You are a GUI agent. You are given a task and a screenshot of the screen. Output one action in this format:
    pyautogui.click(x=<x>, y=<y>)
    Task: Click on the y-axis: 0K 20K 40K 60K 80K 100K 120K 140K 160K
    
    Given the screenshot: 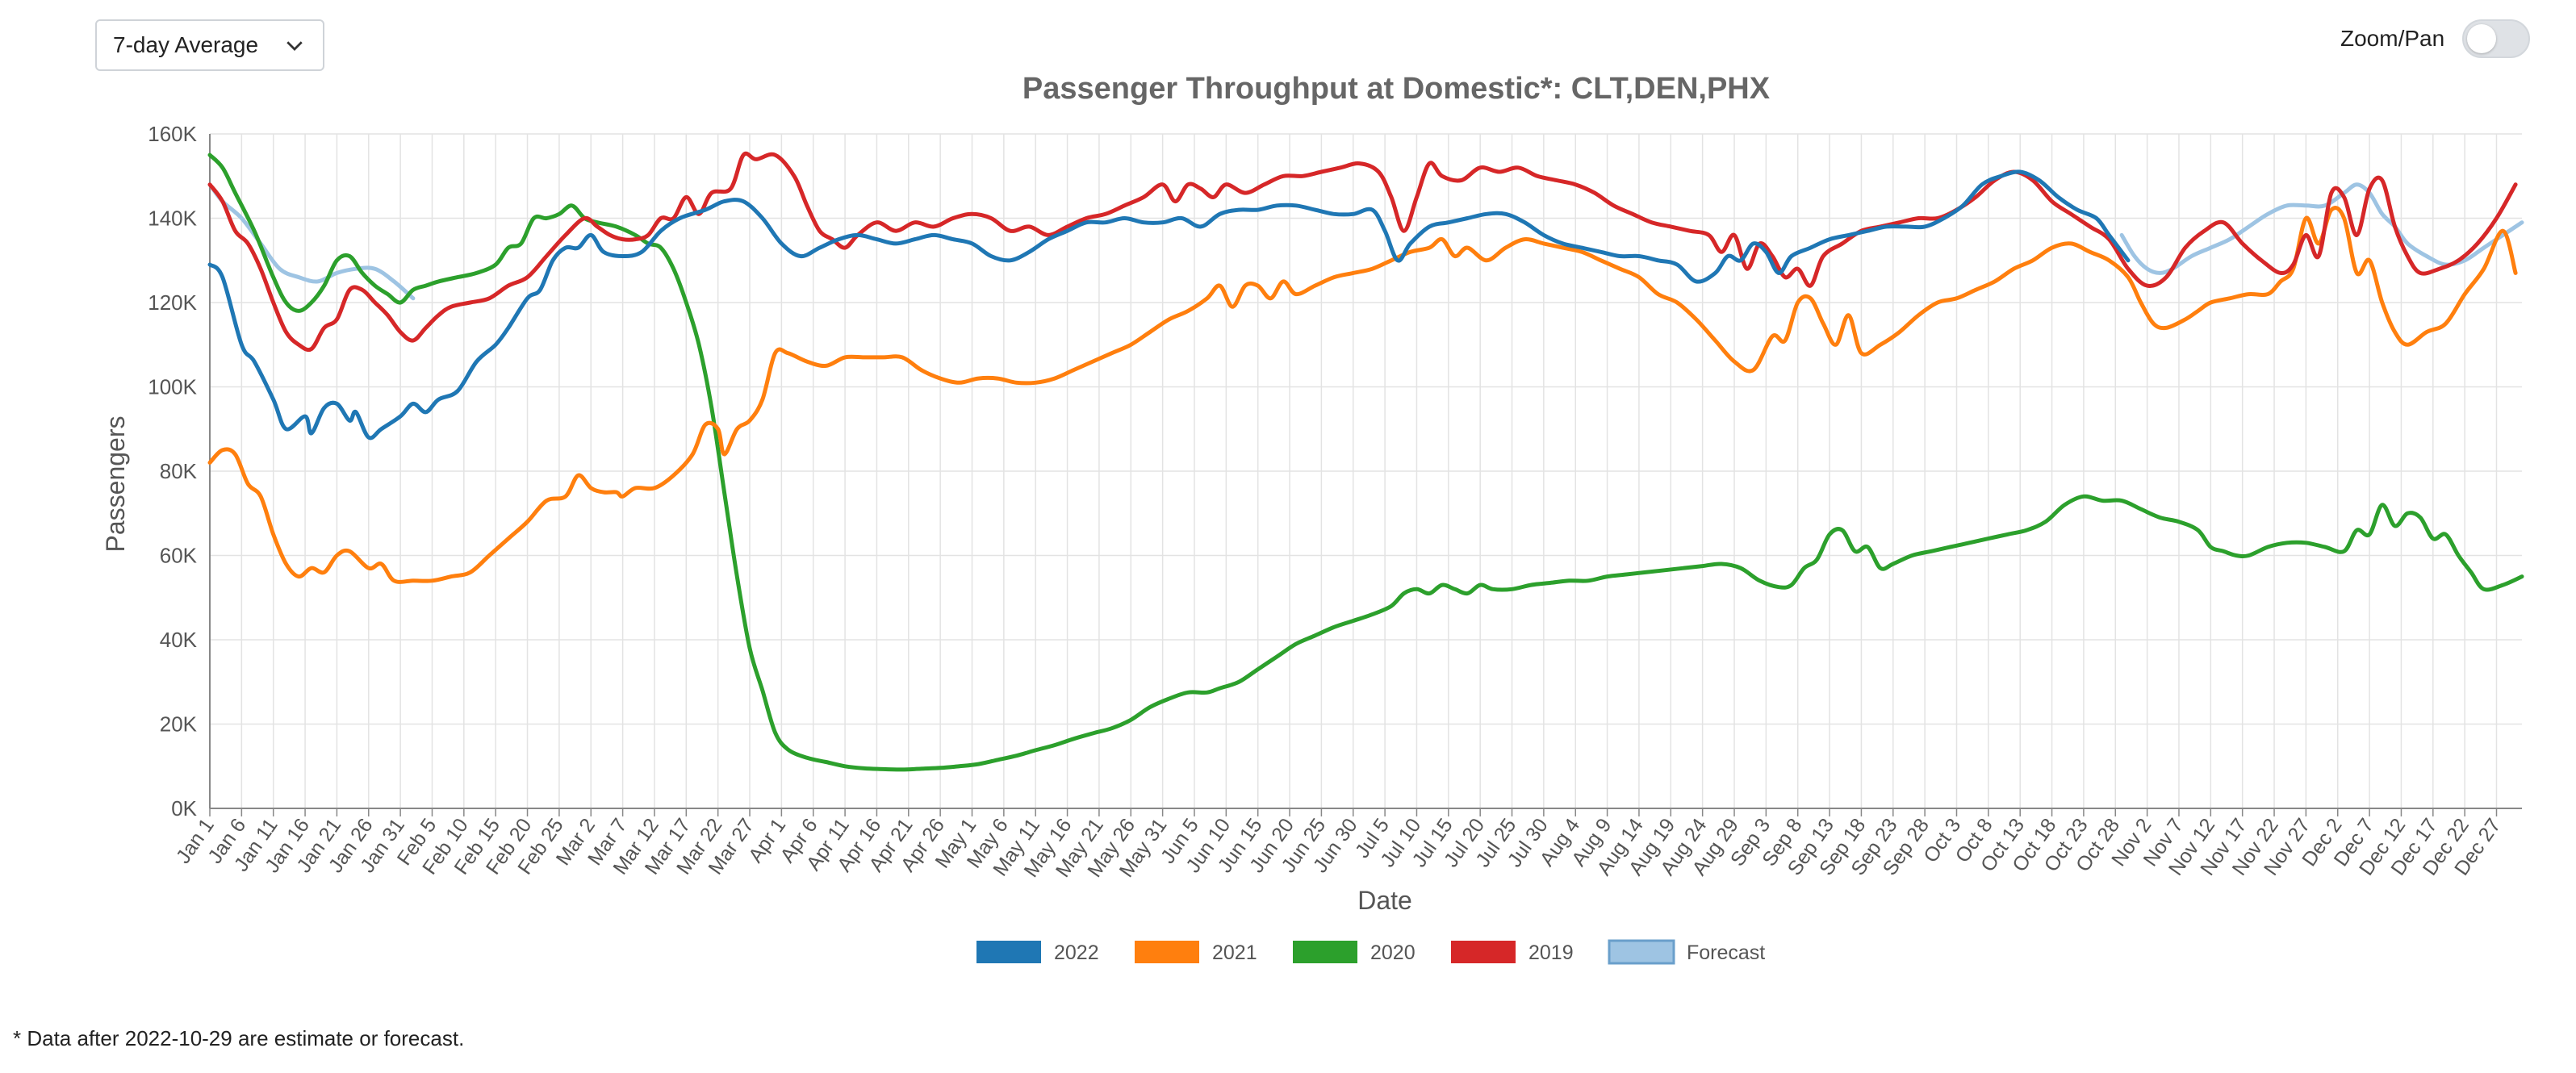 What is the action you would take?
    pyautogui.click(x=179, y=471)
    